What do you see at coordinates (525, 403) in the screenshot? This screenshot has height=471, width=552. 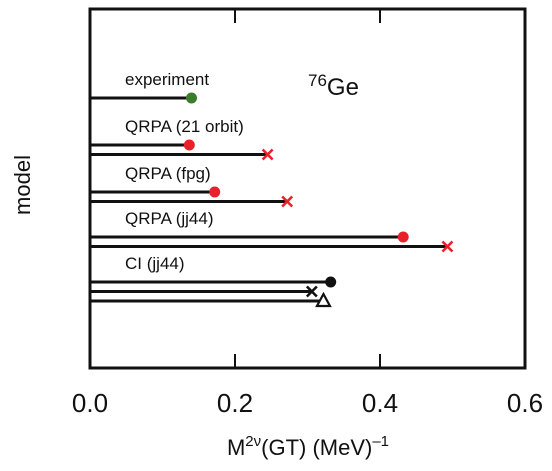 I see `x-tick-label: 0.6` at bounding box center [525, 403].